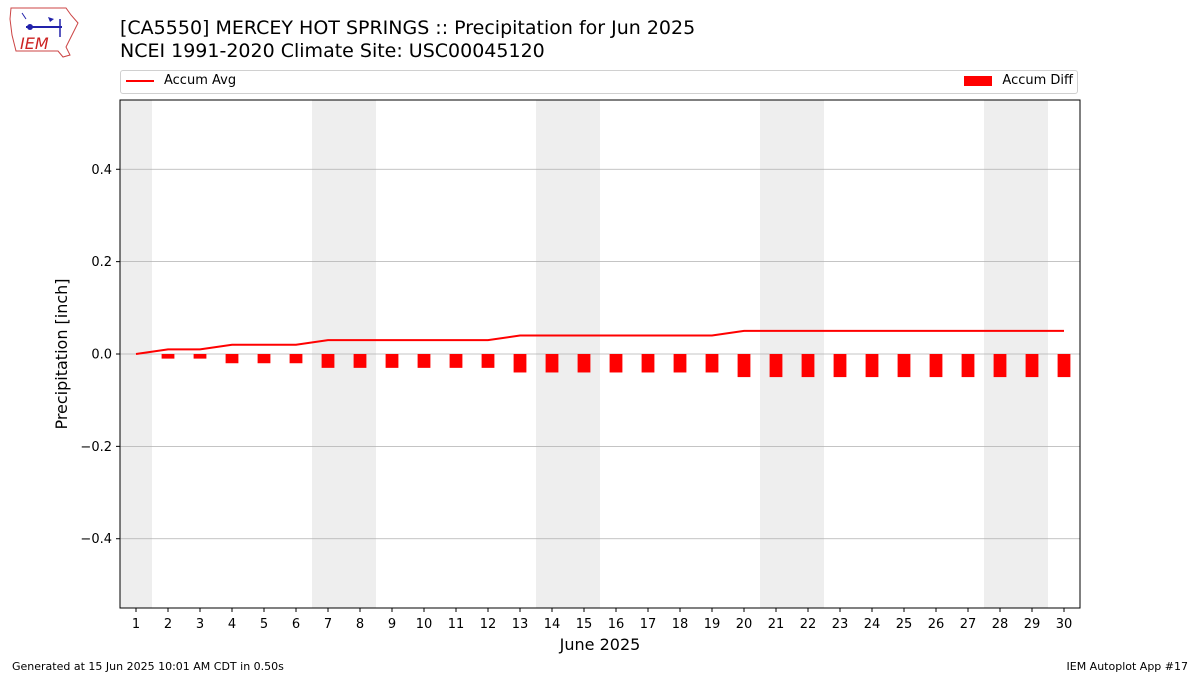 Image resolution: width=1200 pixels, height=675 pixels. Describe the element at coordinates (1037, 80) in the screenshot. I see `legend-label-accum-diff: Accum Diff` at that location.